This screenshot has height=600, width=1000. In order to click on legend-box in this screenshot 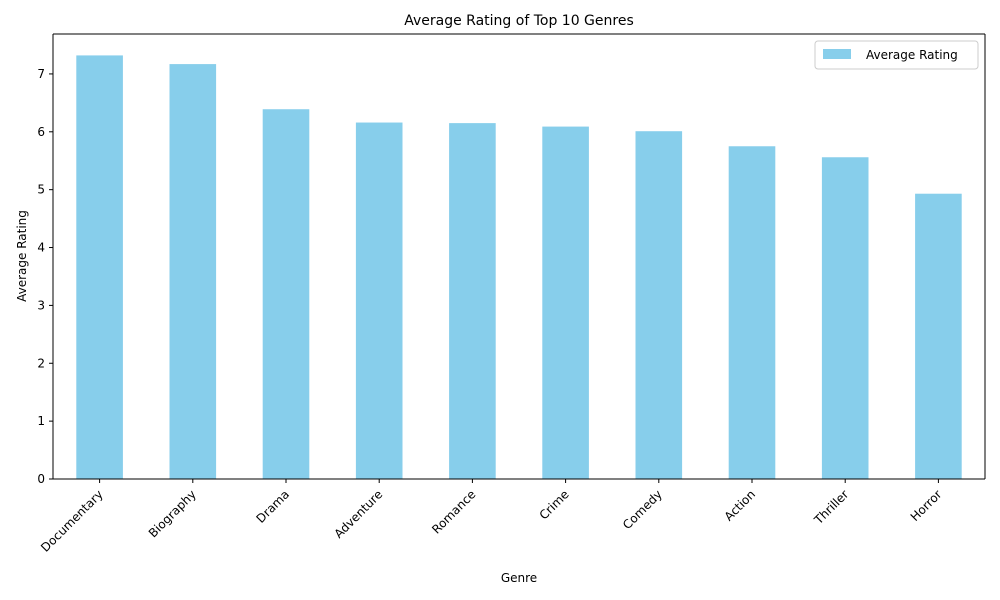, I will do `click(896, 55)`.